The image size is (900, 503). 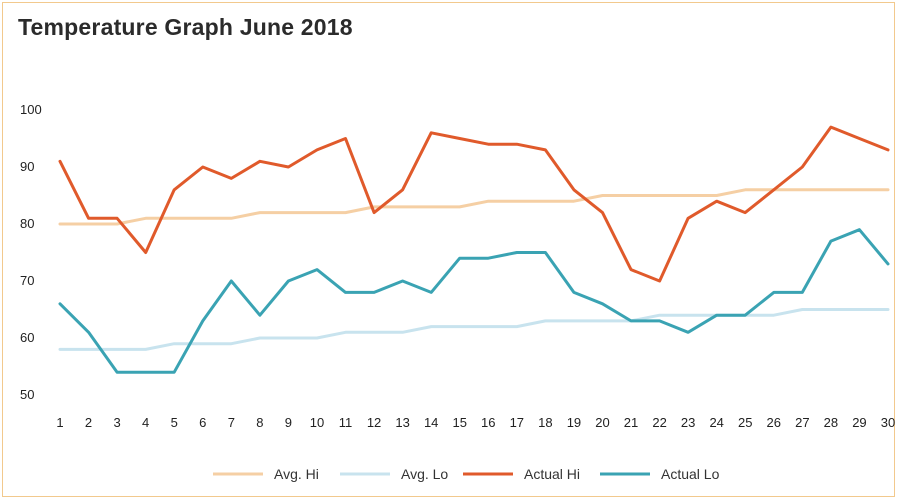 What do you see at coordinates (859, 422) in the screenshot?
I see `x-tick-label: 29` at bounding box center [859, 422].